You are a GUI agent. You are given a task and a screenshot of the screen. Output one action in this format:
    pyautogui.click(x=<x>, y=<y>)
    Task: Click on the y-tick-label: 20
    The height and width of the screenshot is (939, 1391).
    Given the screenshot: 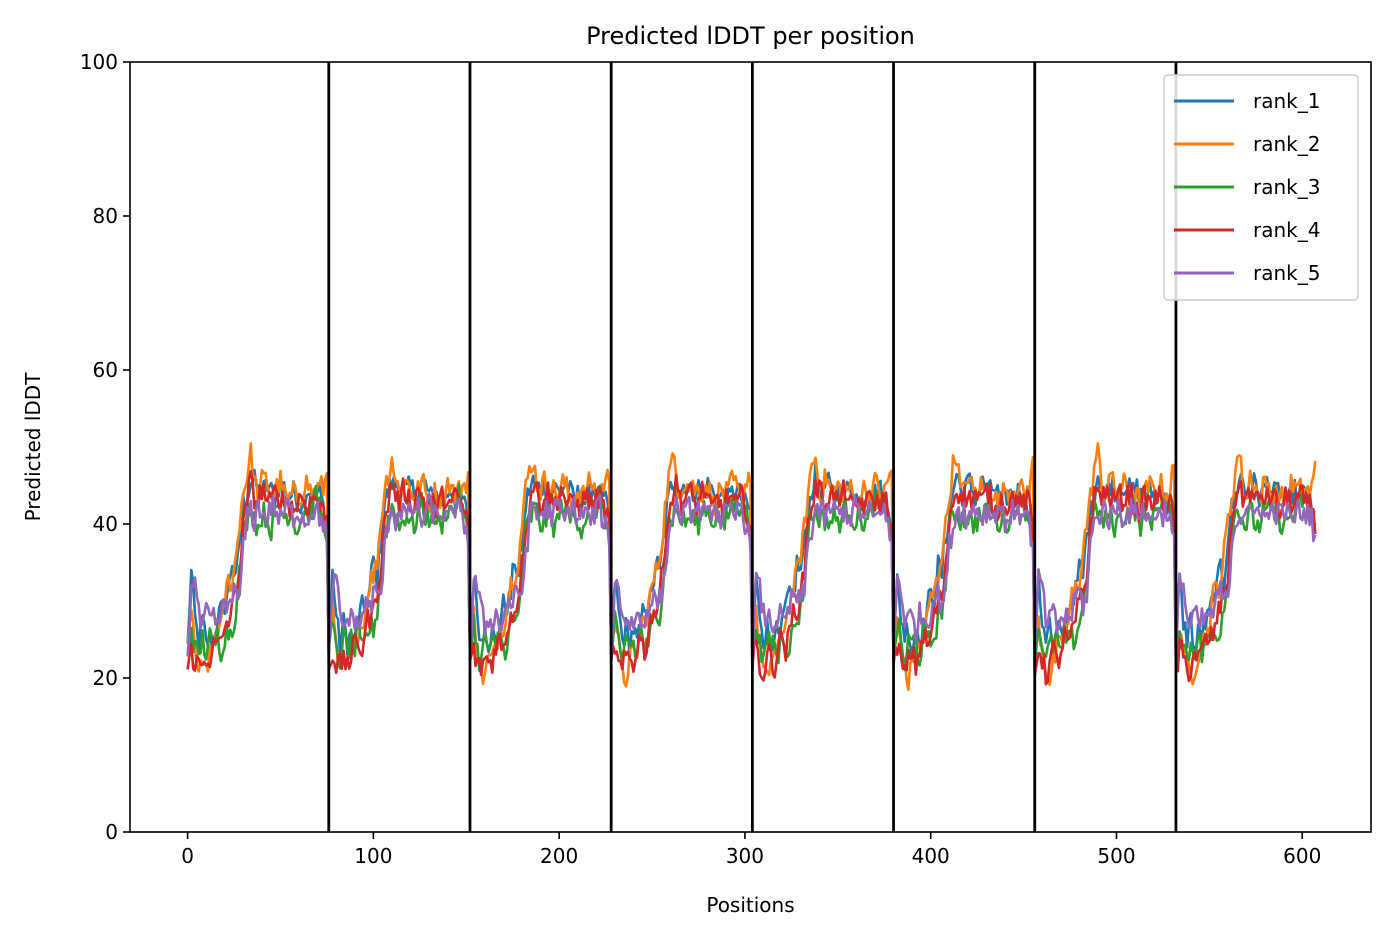 What is the action you would take?
    pyautogui.click(x=105, y=678)
    